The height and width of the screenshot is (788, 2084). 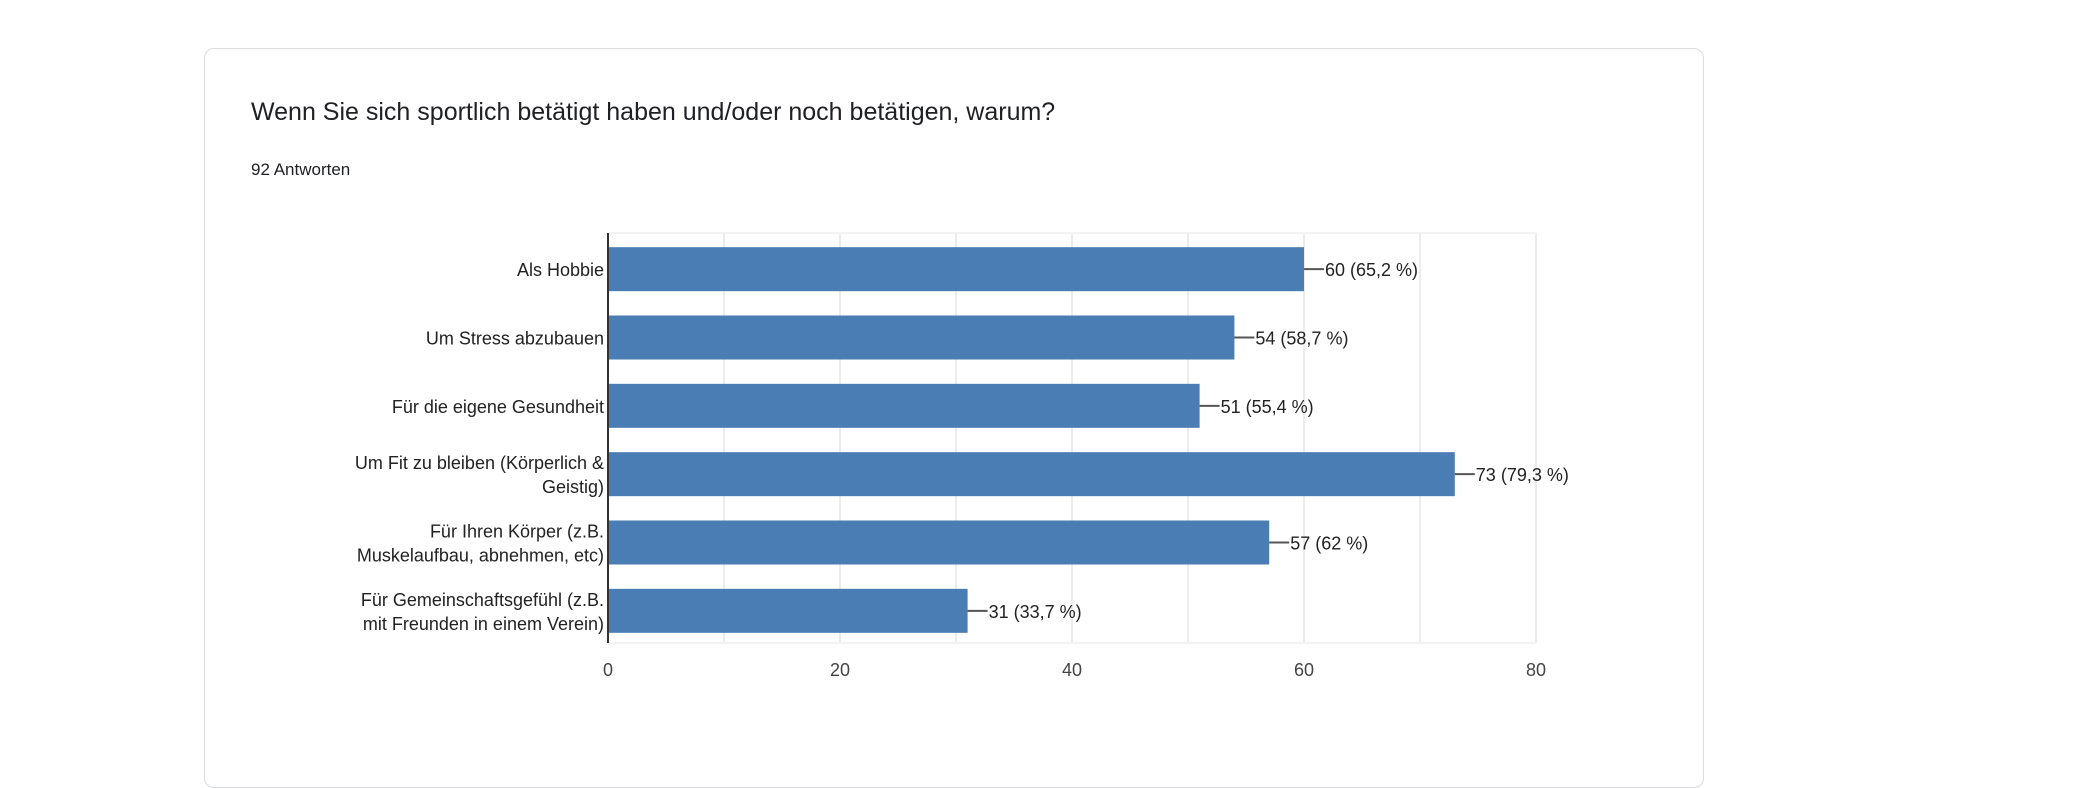 I want to click on data-label: 31 (33,7 %), so click(x=1035, y=612).